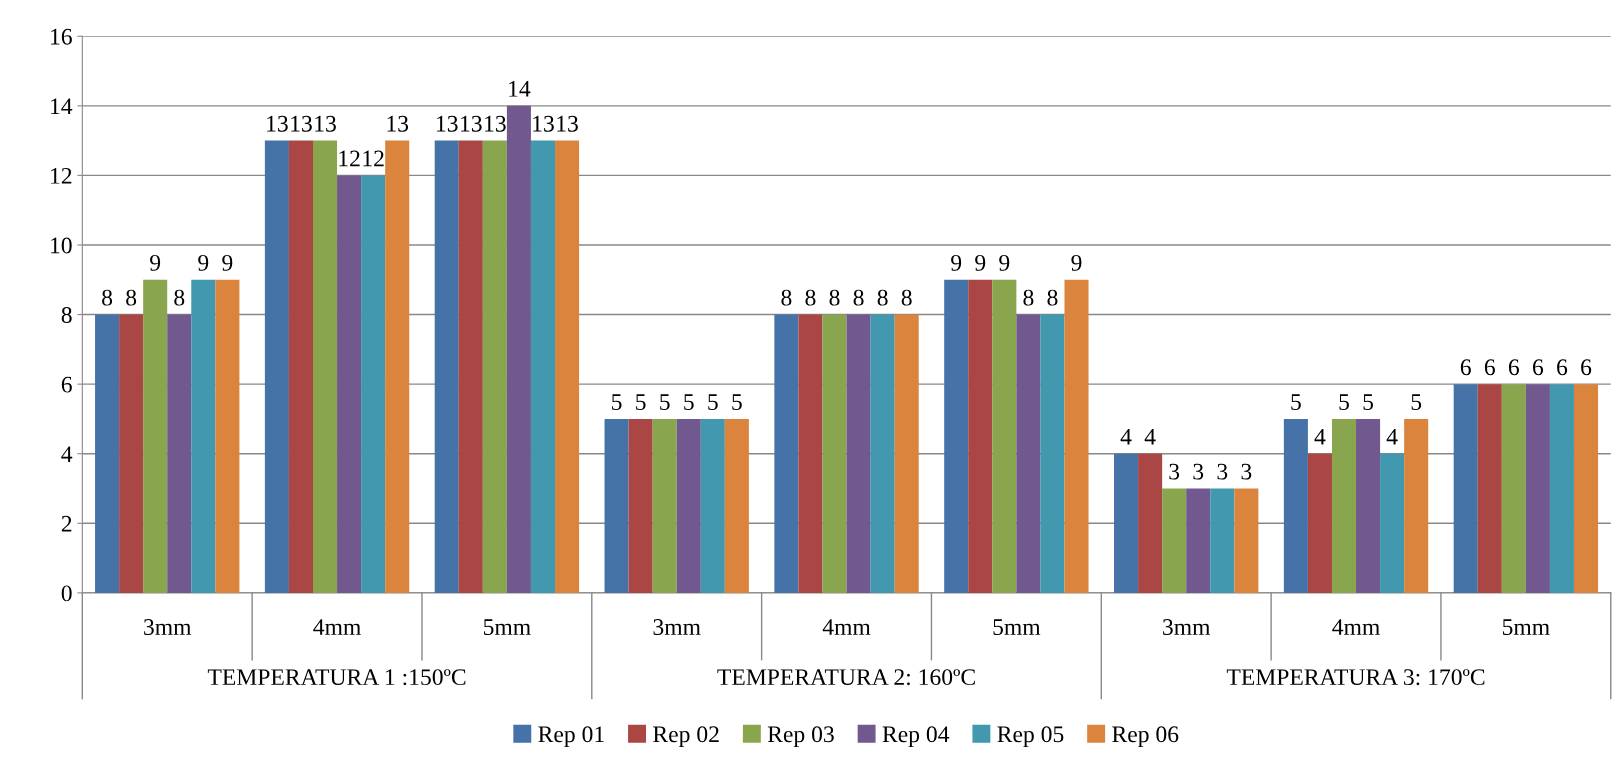  Describe the element at coordinates (66, 523) in the screenshot. I see `y-tick-label: 2` at that location.